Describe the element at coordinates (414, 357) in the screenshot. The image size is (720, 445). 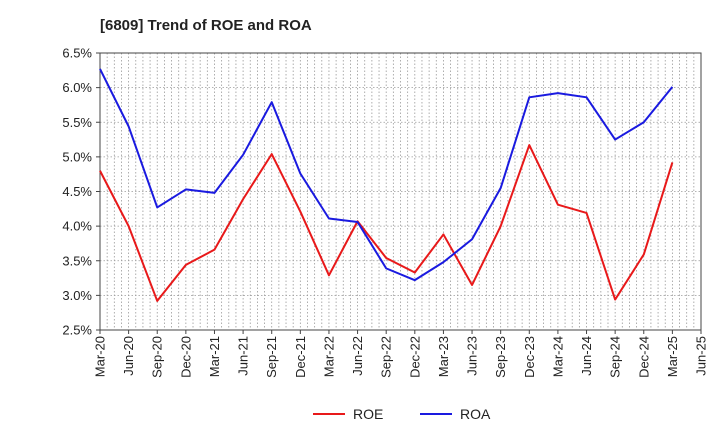
I see `x-tick-label: Dec-22` at that location.